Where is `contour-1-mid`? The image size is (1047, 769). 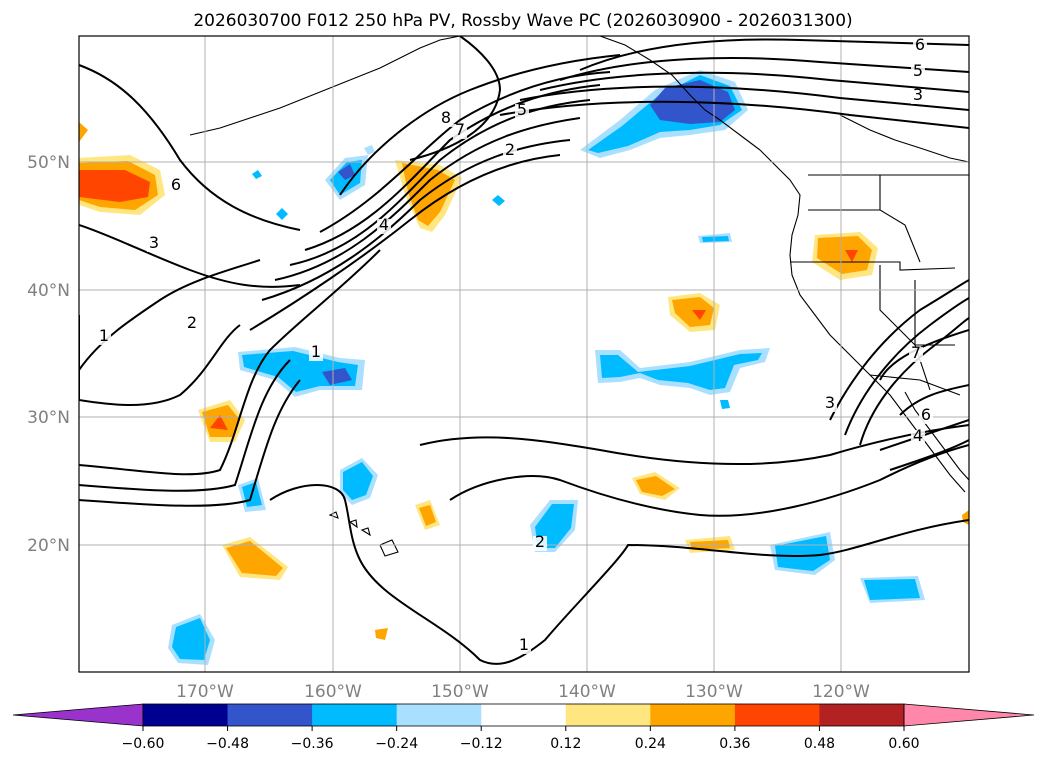
contour-1-mid is located at coordinates (694, 445).